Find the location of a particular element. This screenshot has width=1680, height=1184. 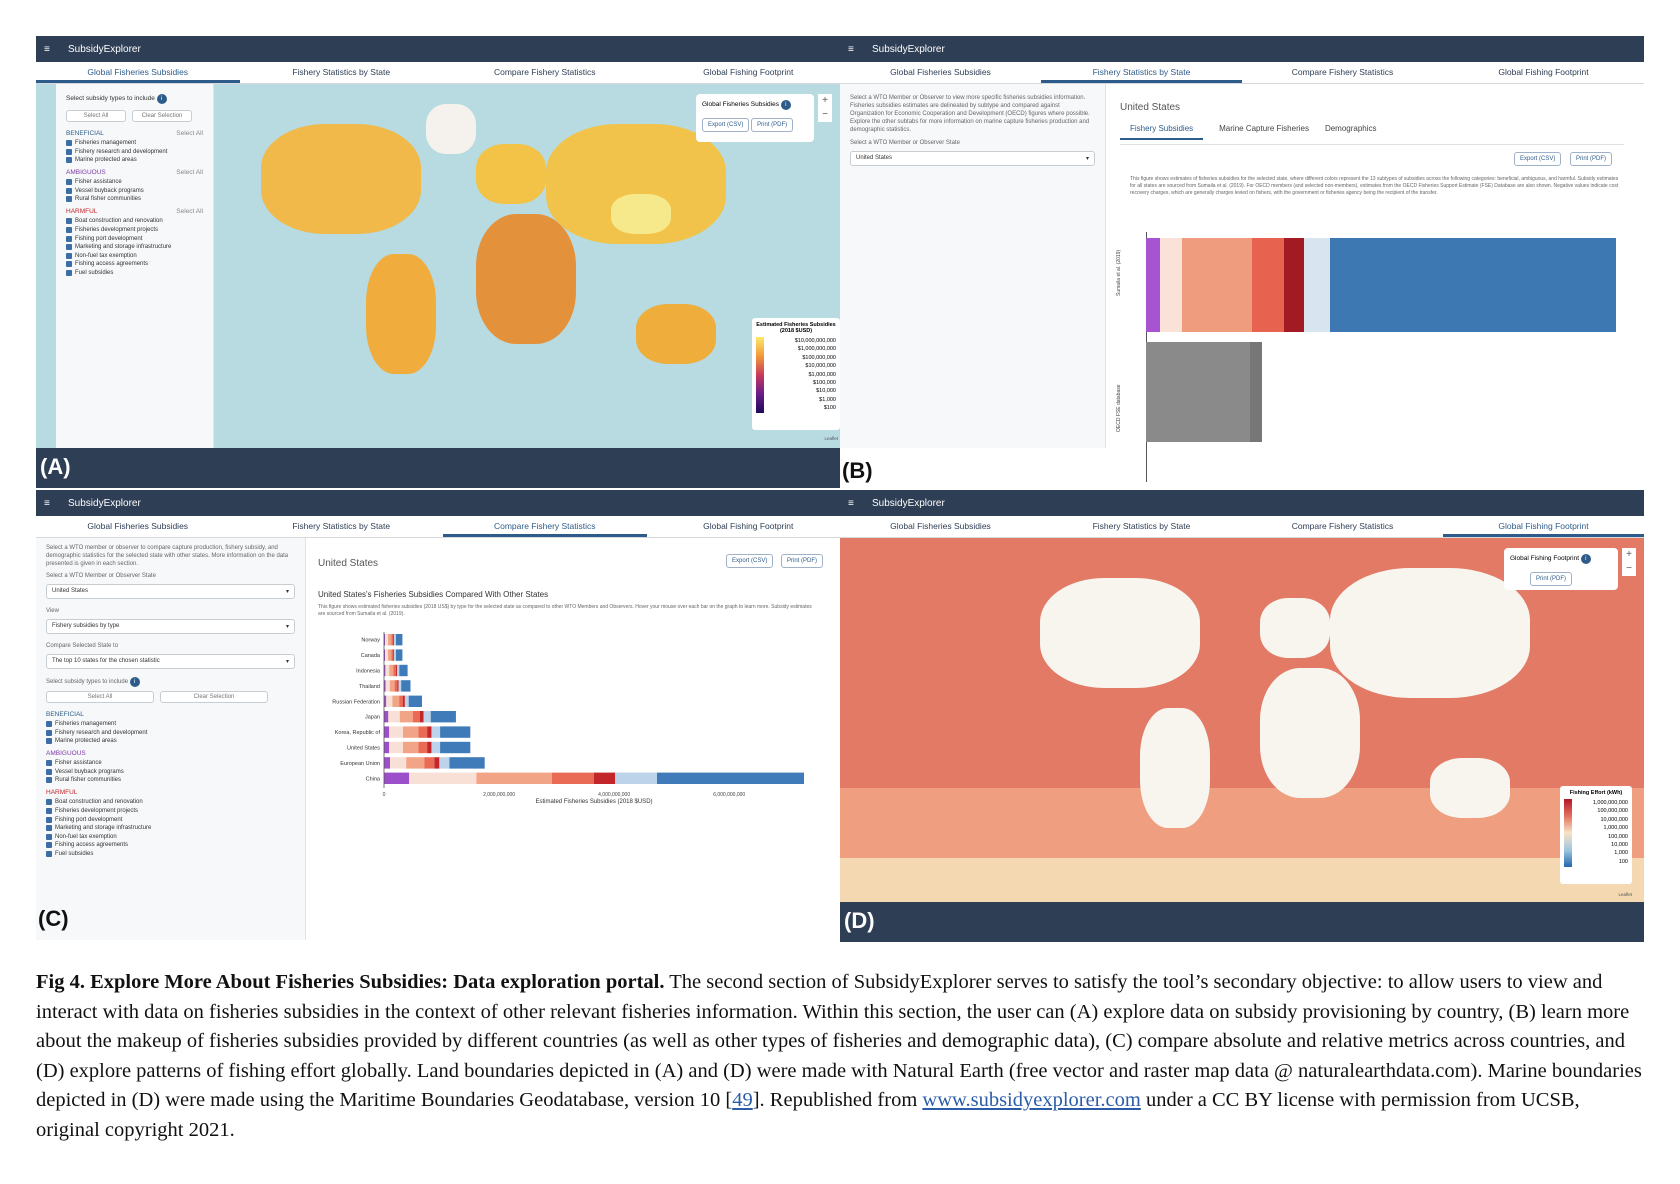

reference-link: 49 is located at coordinates (742, 1100).